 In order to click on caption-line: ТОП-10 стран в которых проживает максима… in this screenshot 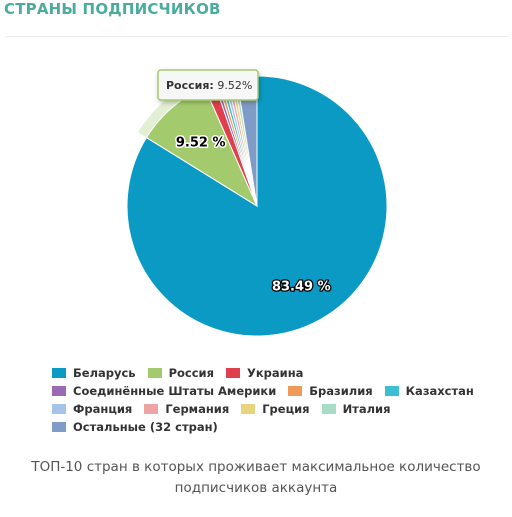, I will do `click(256, 467)`.